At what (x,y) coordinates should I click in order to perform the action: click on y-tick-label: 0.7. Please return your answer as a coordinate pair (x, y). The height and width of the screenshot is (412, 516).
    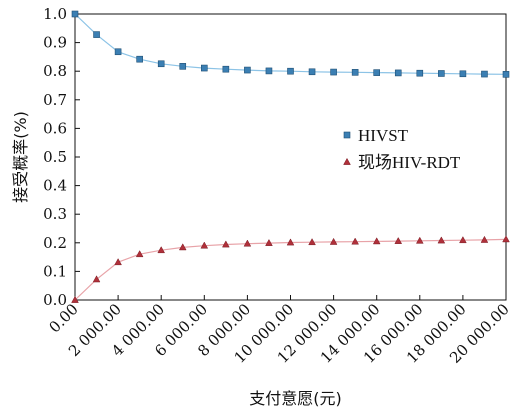
    Looking at the image, I should click on (55, 100).